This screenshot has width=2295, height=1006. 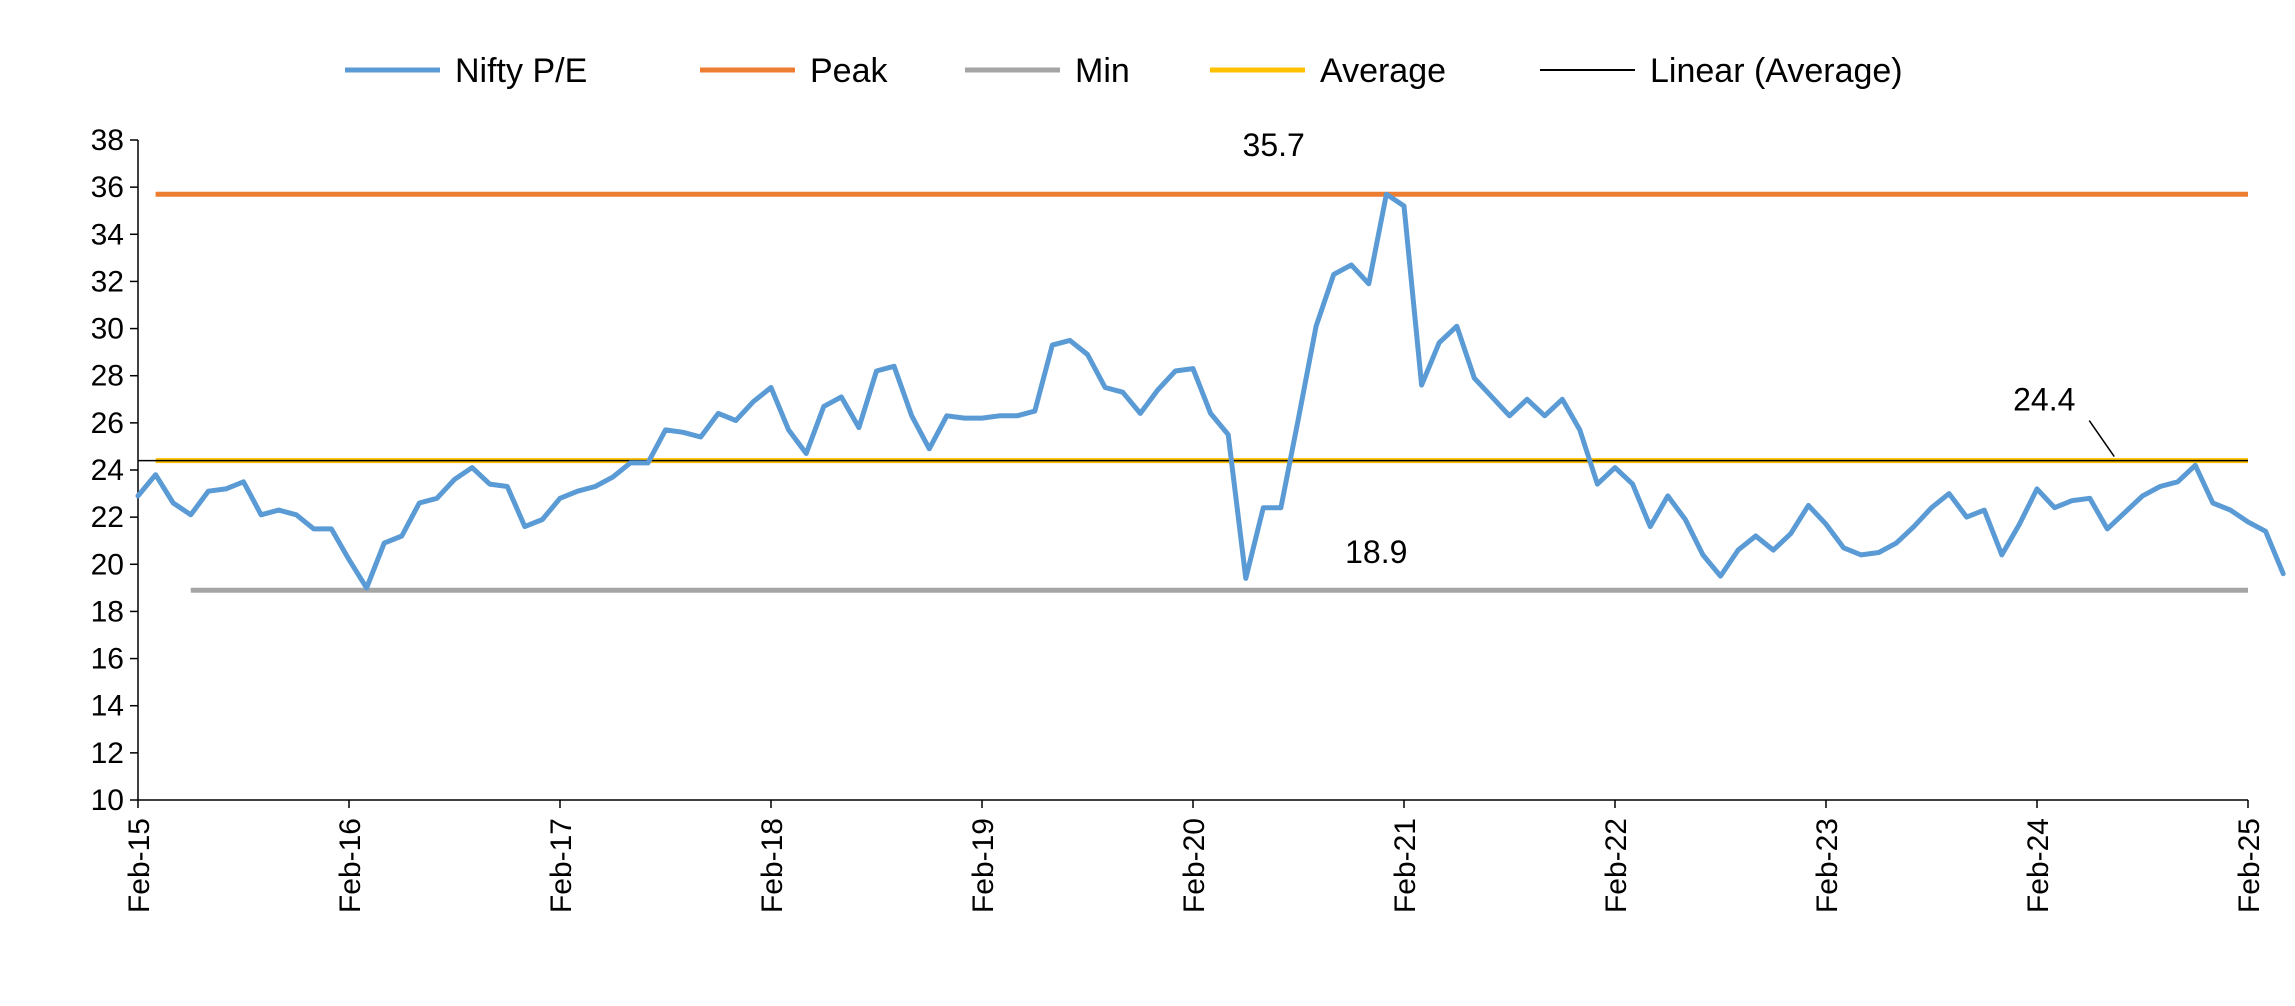 What do you see at coordinates (107, 753) in the screenshot?
I see `y-tick-label: 12` at bounding box center [107, 753].